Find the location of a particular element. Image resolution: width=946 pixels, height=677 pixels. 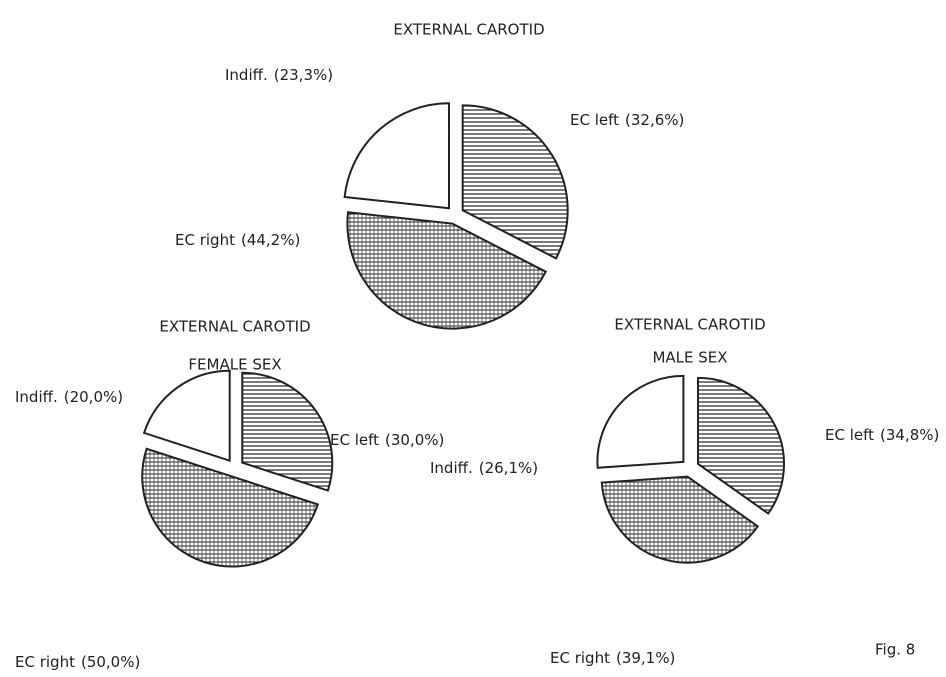

slice-label: Indiff. (26,1%) is located at coordinates (484, 468).